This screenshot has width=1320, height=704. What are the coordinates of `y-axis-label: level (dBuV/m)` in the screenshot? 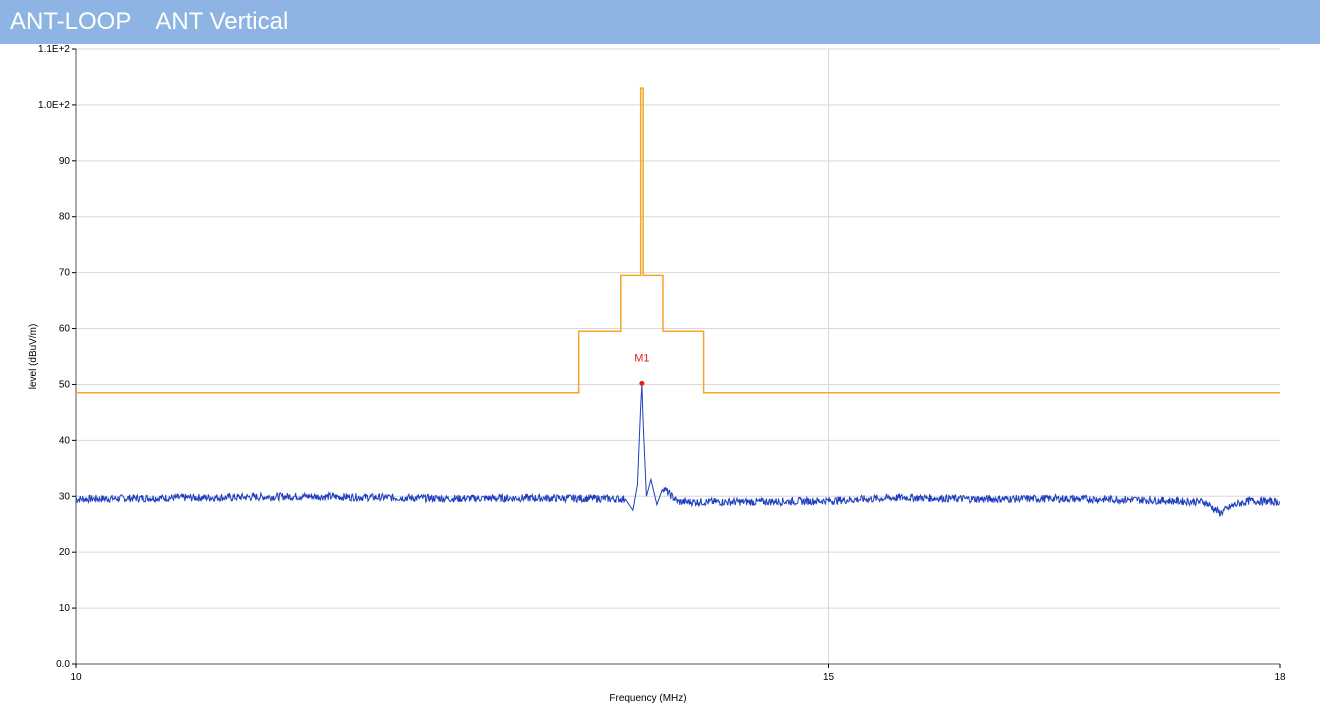 It's located at (33, 357).